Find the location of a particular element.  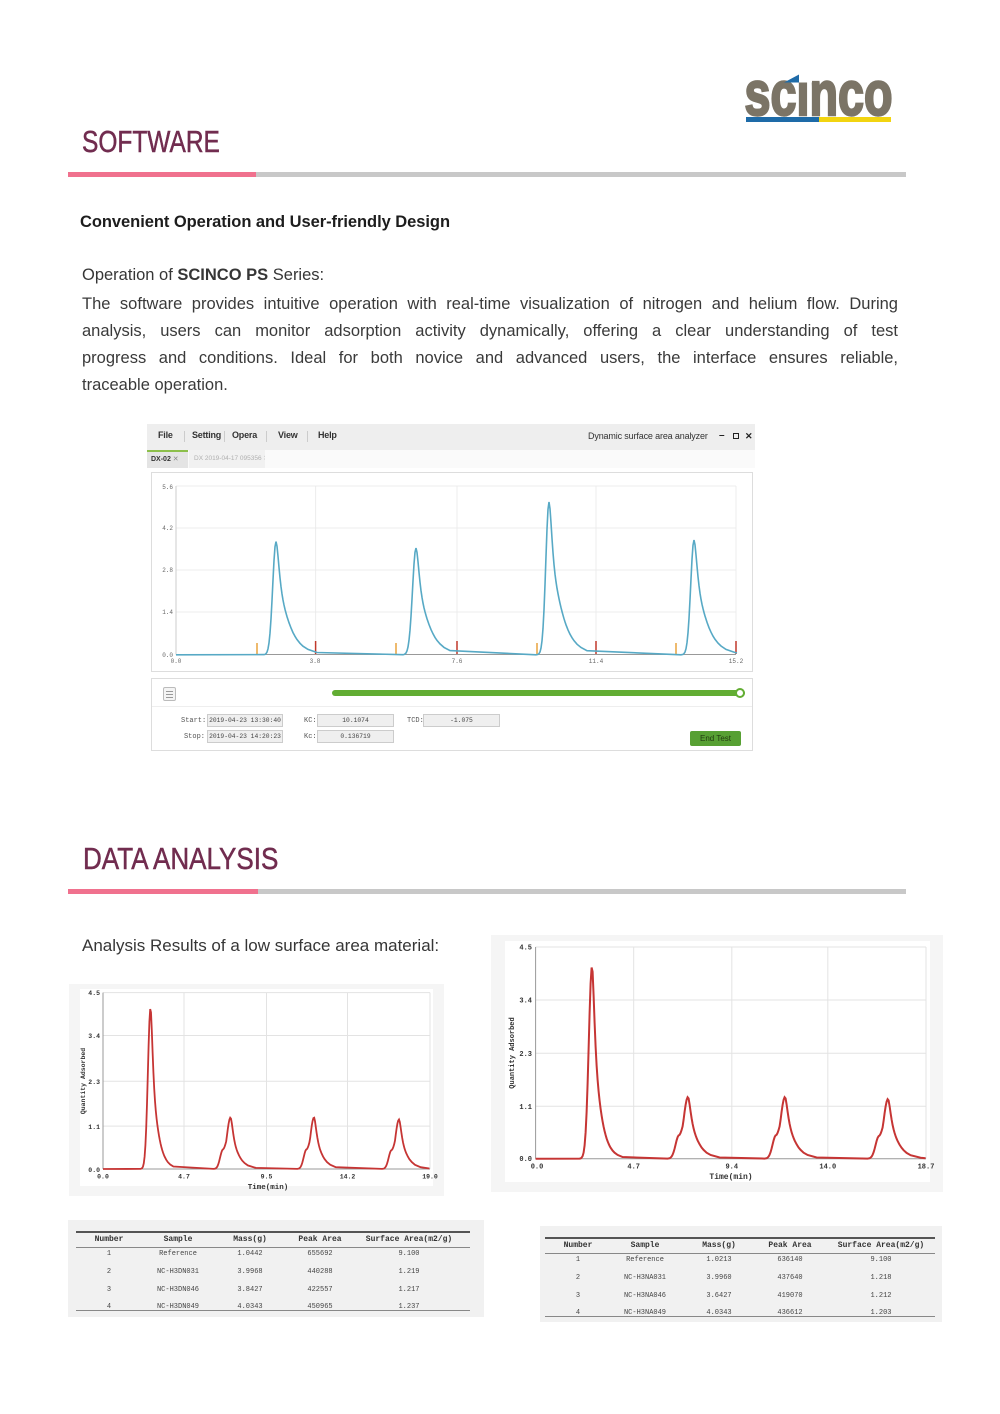

svg-text: 2.8 is located at coordinates (167, 570).